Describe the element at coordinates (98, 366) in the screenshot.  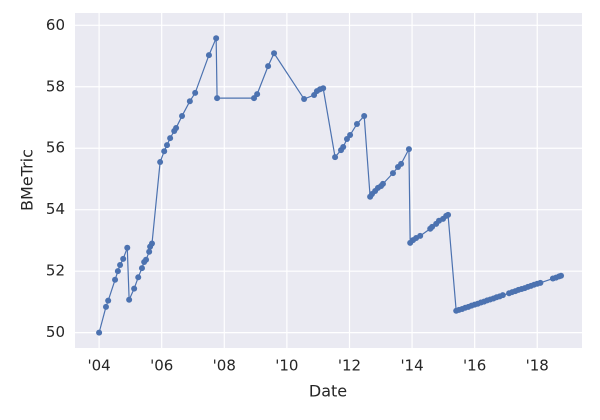
I see `x-tick-label: '04` at that location.